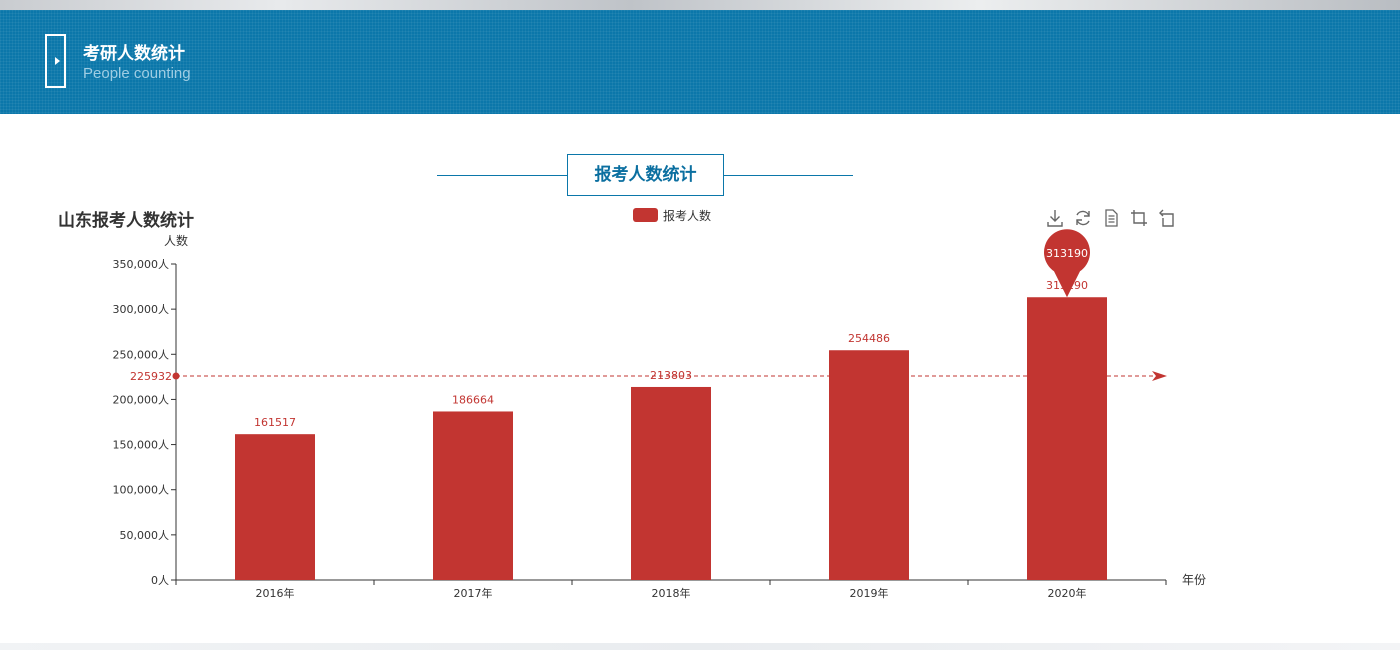 The width and height of the screenshot is (1400, 650). I want to click on mark-line-label: 225932, so click(151, 376).